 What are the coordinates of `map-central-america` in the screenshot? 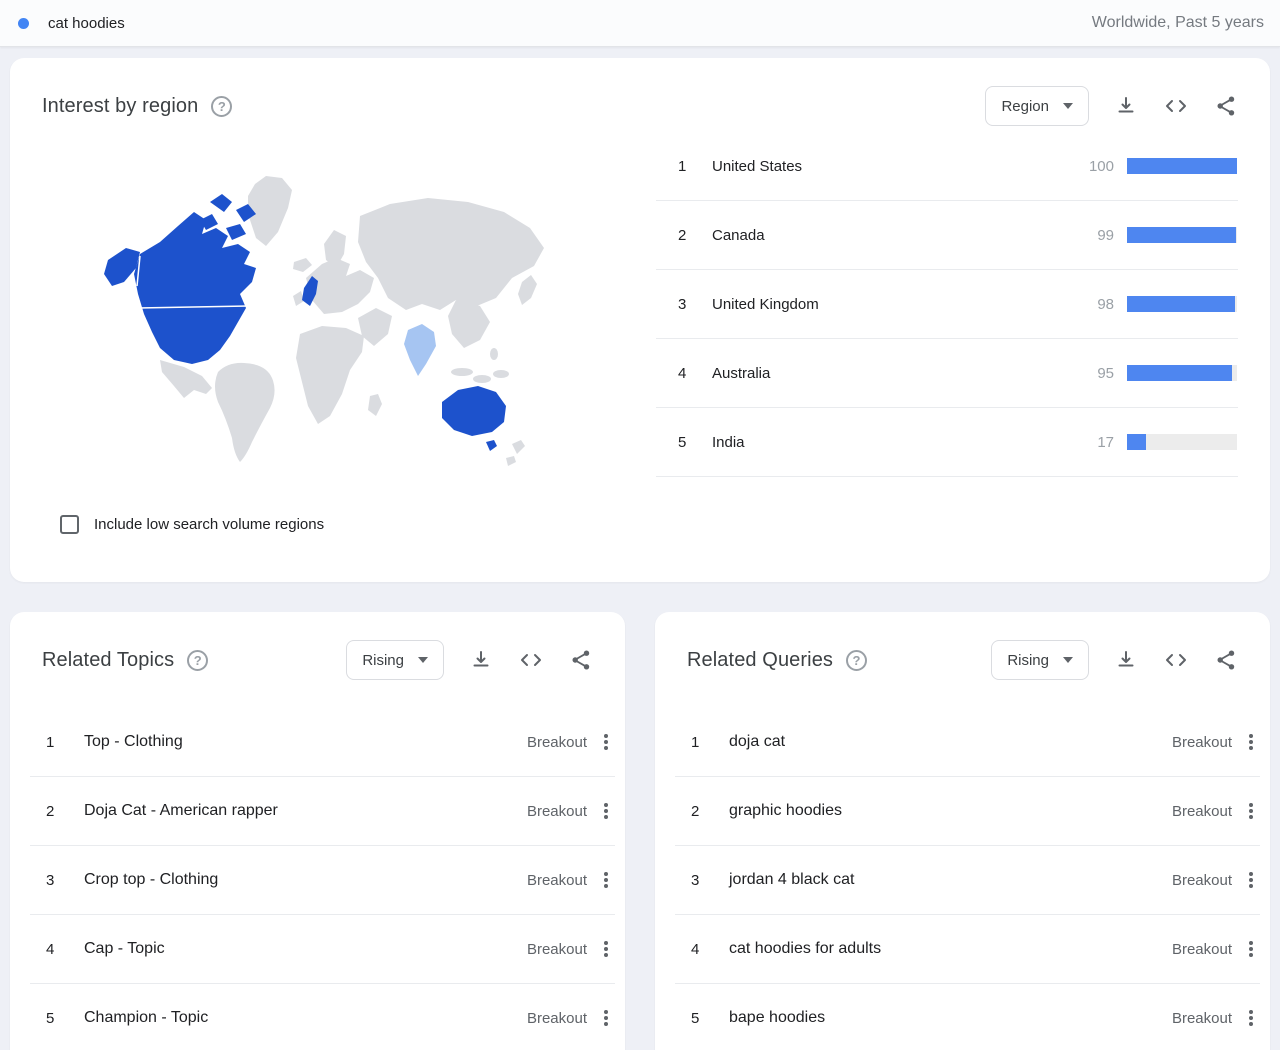 It's located at (186, 379).